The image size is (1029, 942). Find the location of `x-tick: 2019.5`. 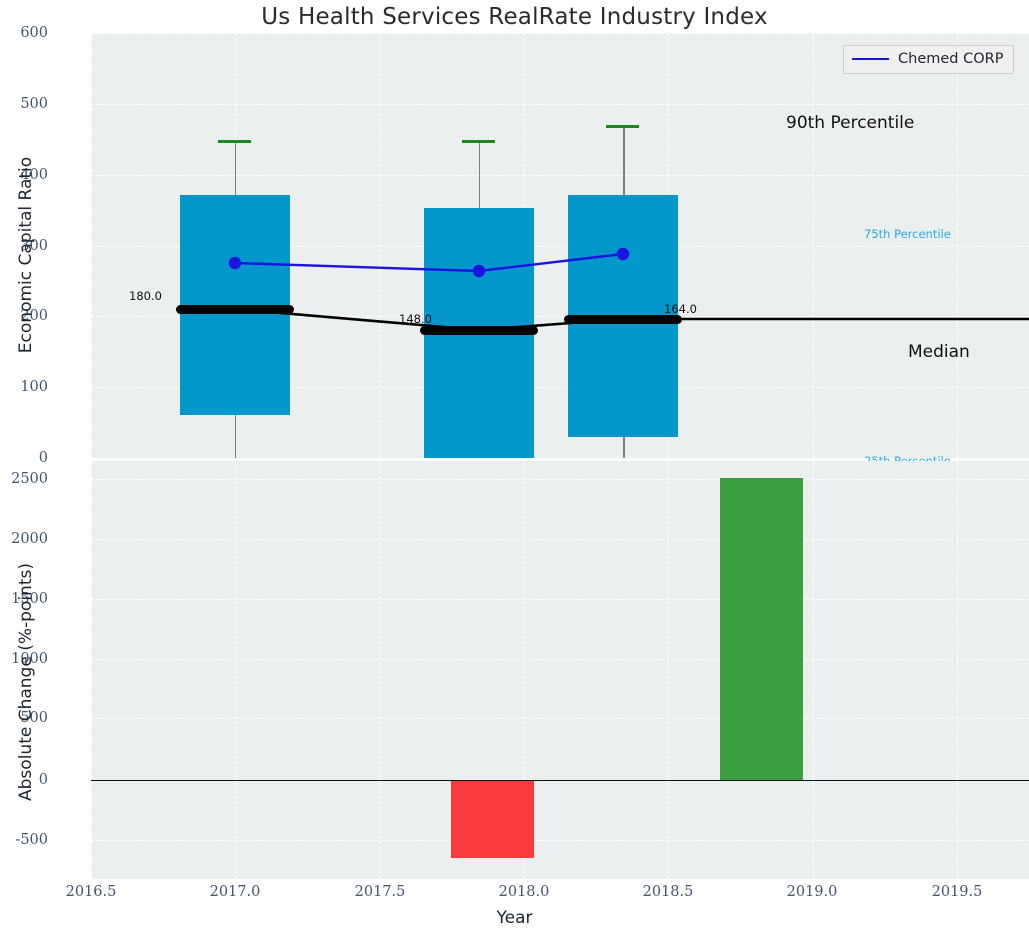

x-tick: 2019.5 is located at coordinates (957, 892).